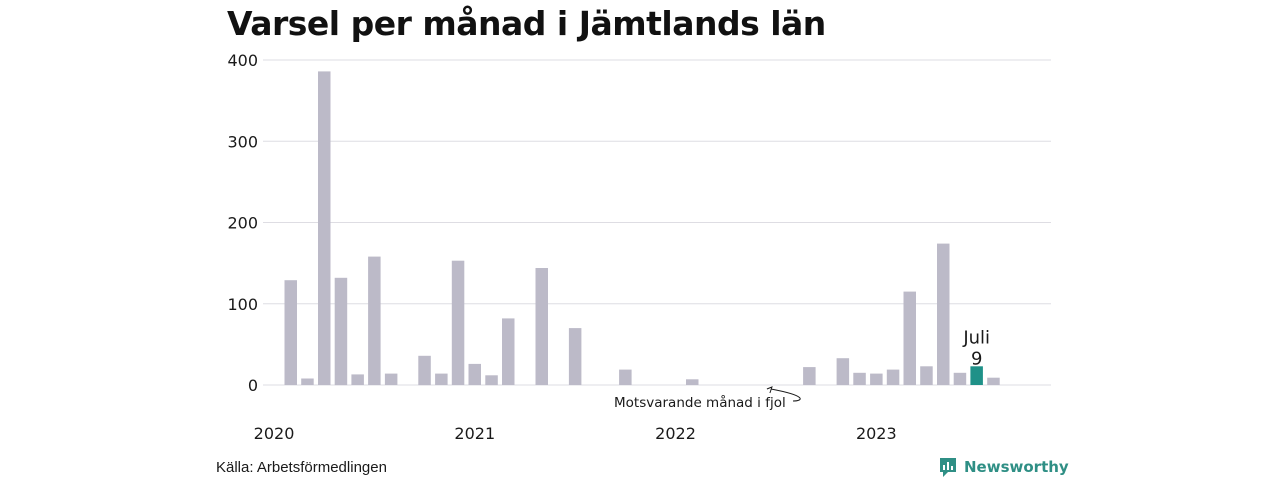 Image resolution: width=1280 pixels, height=480 pixels. I want to click on y-tick-label: 200, so click(242, 223).